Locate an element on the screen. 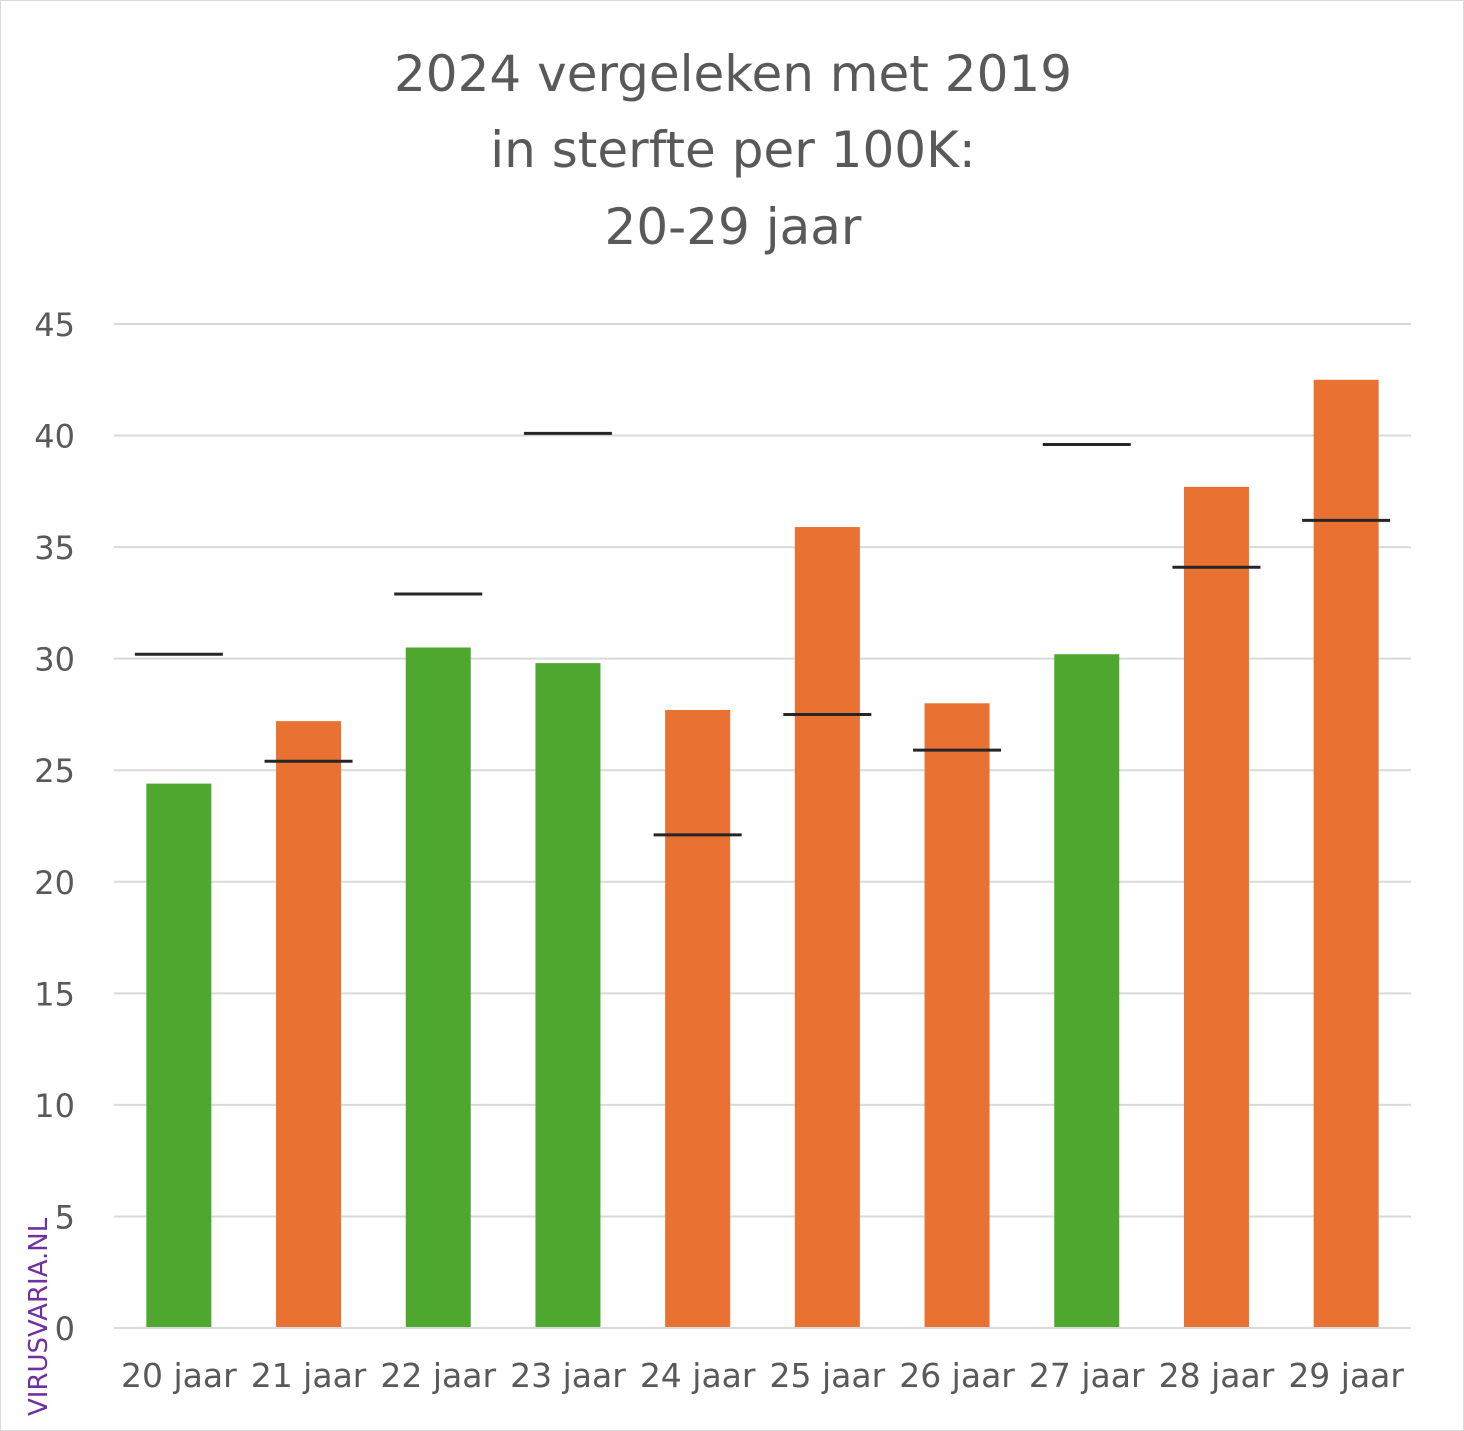 Image resolution: width=1464 pixels, height=1431 pixels. y-tick-label: 25 is located at coordinates (54, 771).